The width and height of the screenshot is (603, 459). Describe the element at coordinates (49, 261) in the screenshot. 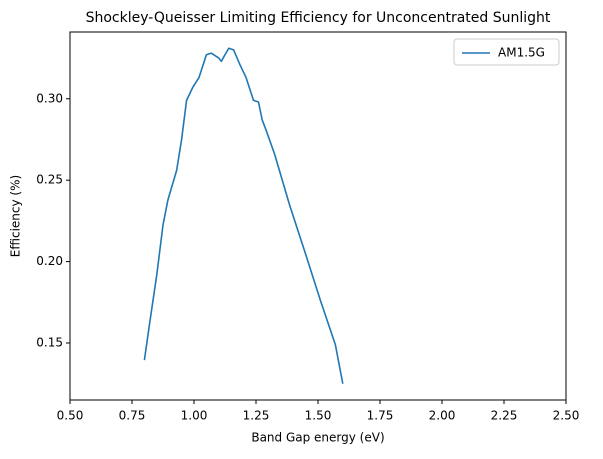

I see `y-tick-label: 0.20` at that location.